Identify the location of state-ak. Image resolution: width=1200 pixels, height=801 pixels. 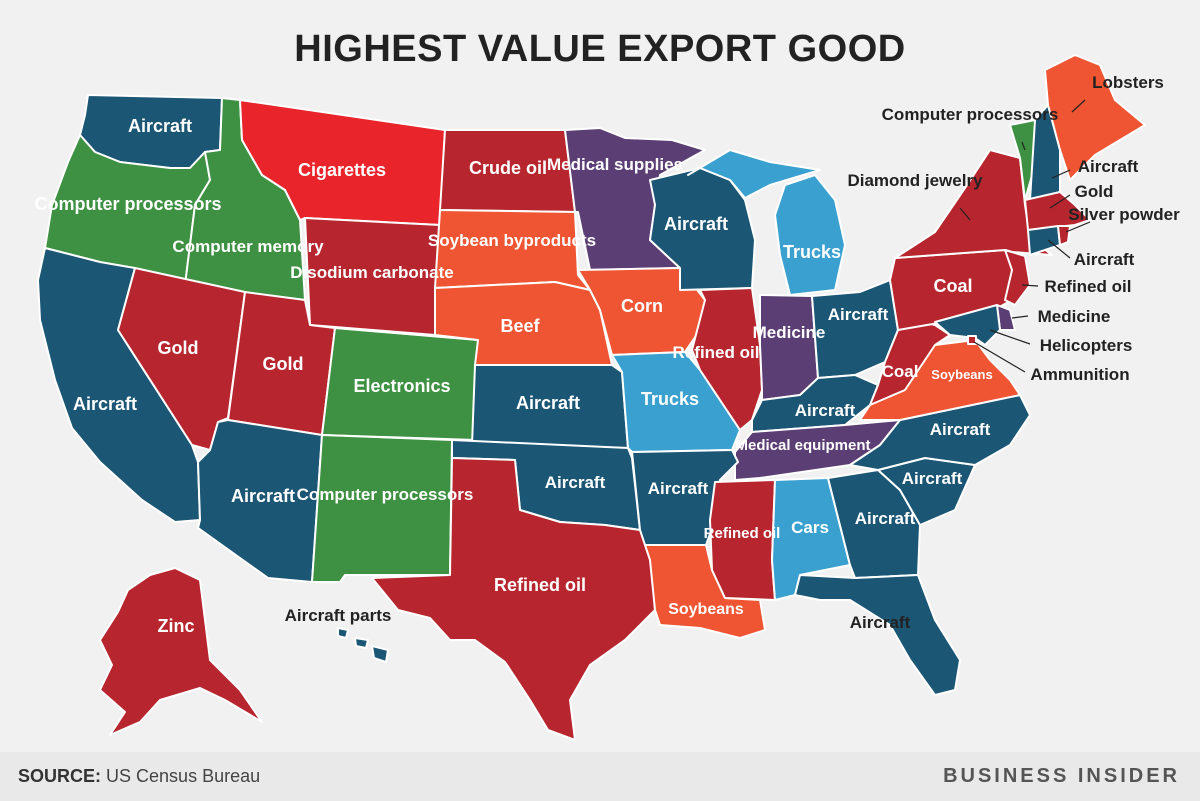
(181, 651).